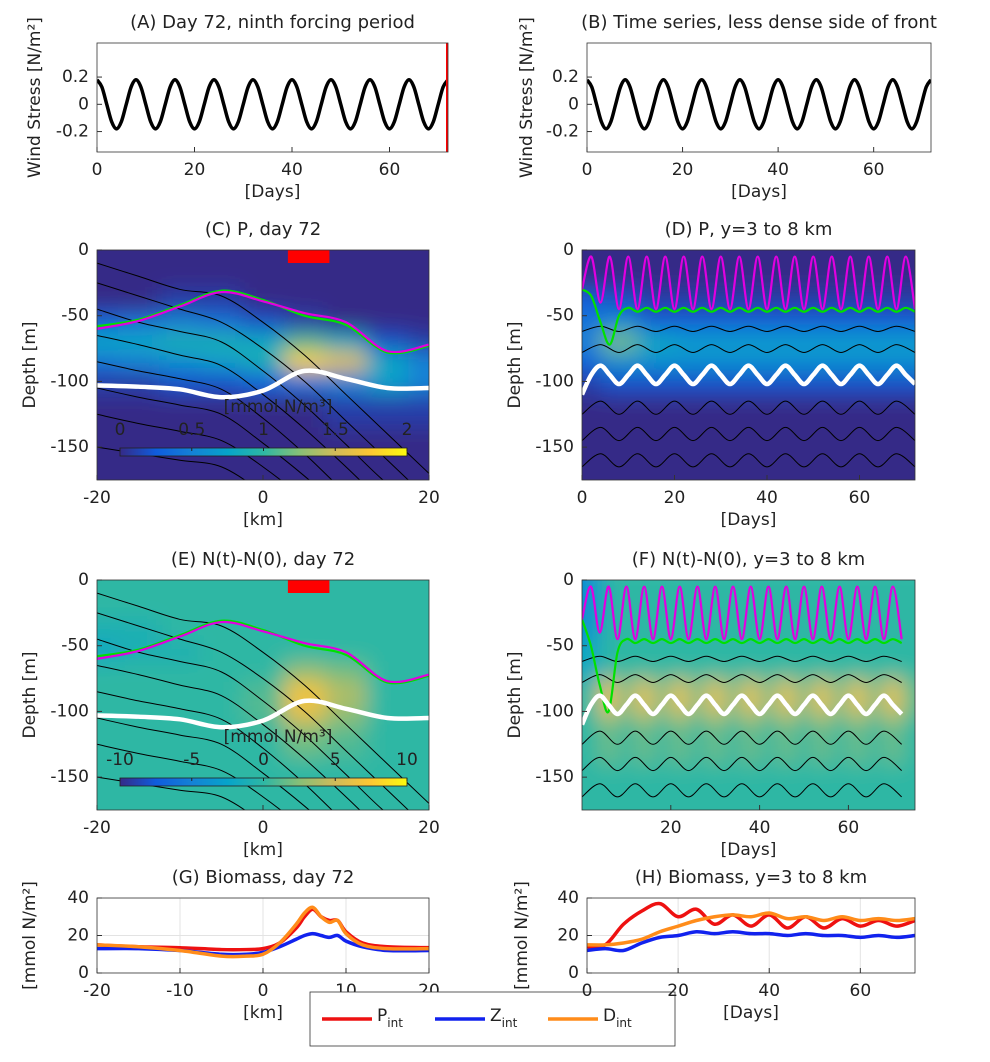 This screenshot has width=990, height=1062. What do you see at coordinates (335, 760) in the screenshot?
I see `colorbar-tick-label: 5` at bounding box center [335, 760].